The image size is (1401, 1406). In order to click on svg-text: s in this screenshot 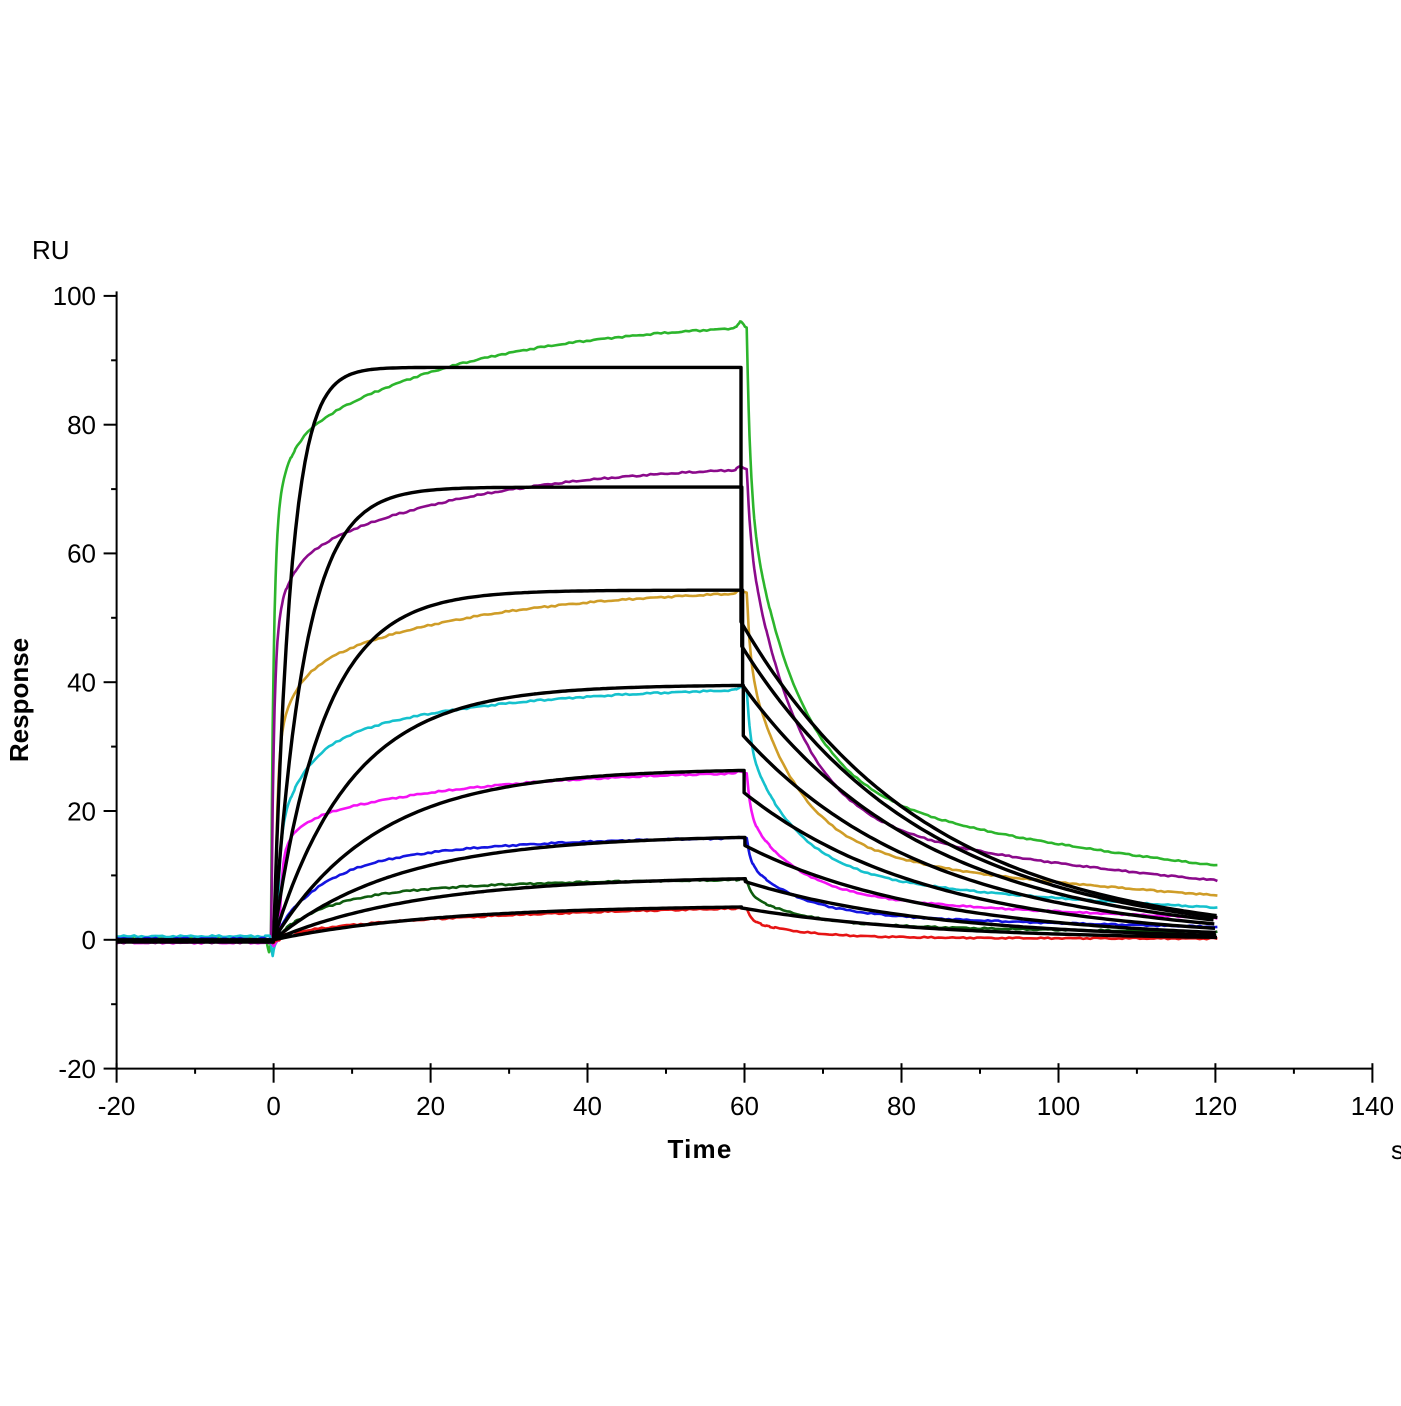, I will do `click(1396, 1150)`.